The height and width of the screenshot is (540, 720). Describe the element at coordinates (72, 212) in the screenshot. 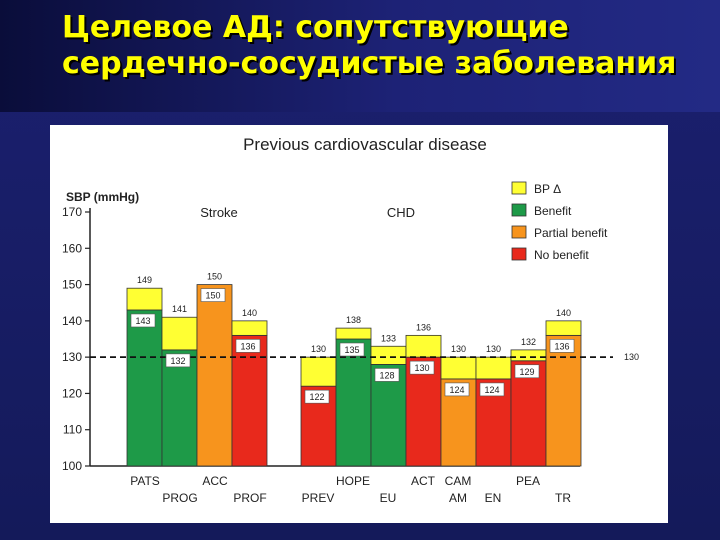

I see `y-tick-label: 170` at that location.